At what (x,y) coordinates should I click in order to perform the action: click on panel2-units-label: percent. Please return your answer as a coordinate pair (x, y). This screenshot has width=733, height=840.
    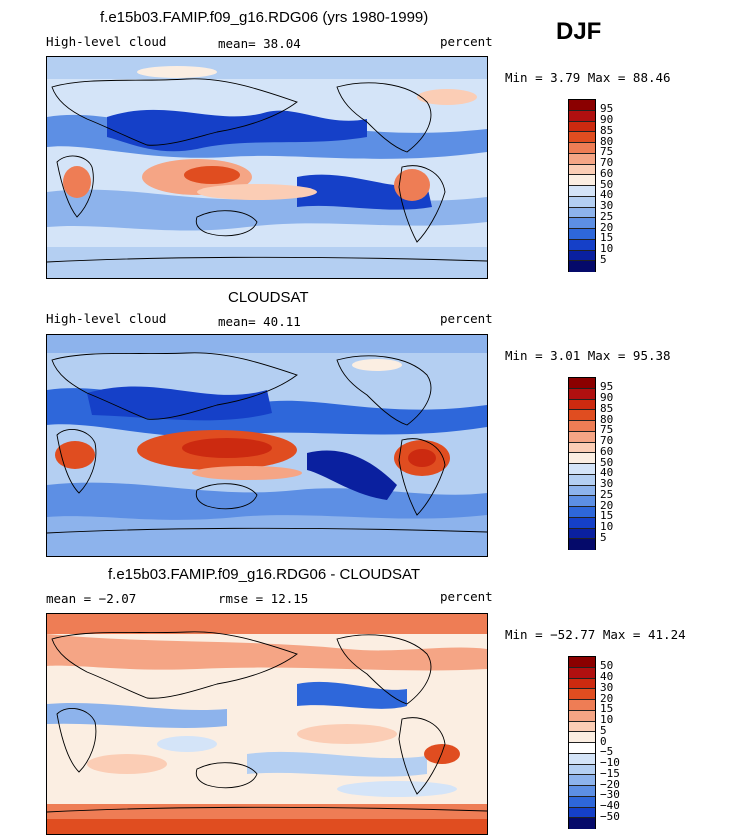
    Looking at the image, I should click on (466, 318).